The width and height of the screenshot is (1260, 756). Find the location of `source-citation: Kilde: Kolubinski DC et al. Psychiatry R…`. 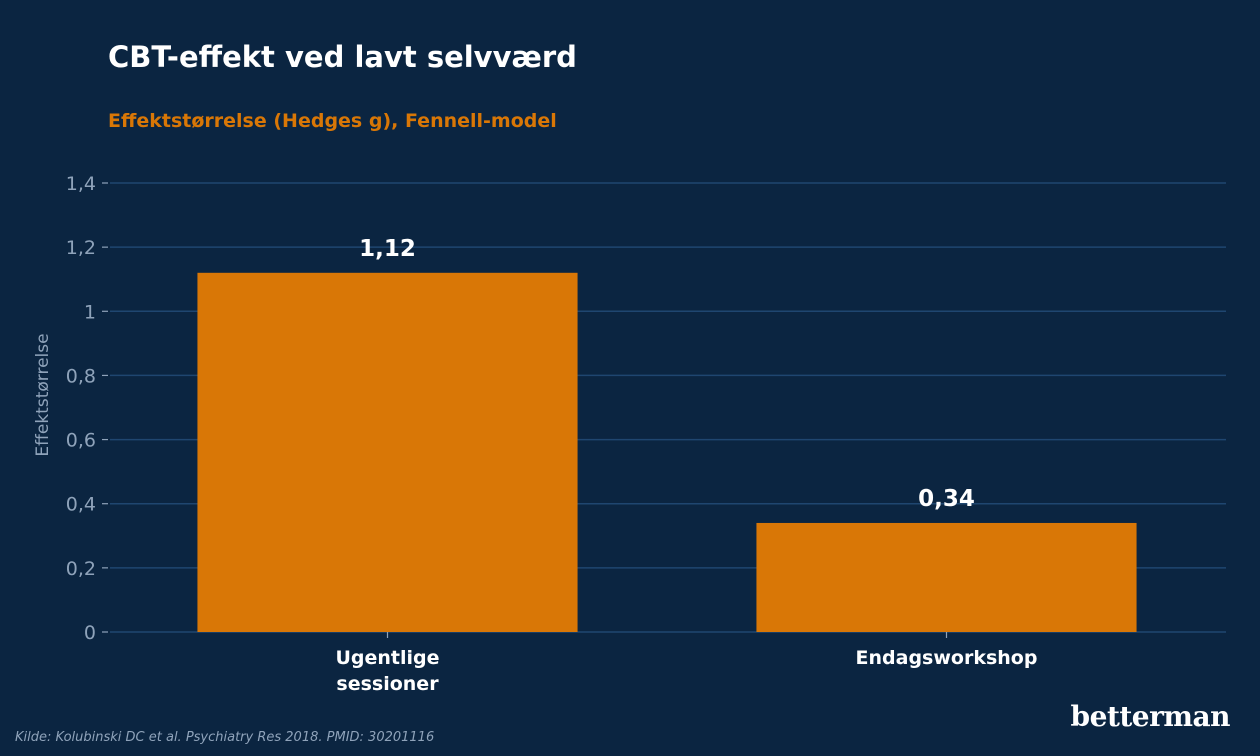

source-citation: Kilde: Kolubinski DC et al. Psychiatry R… is located at coordinates (225, 737).